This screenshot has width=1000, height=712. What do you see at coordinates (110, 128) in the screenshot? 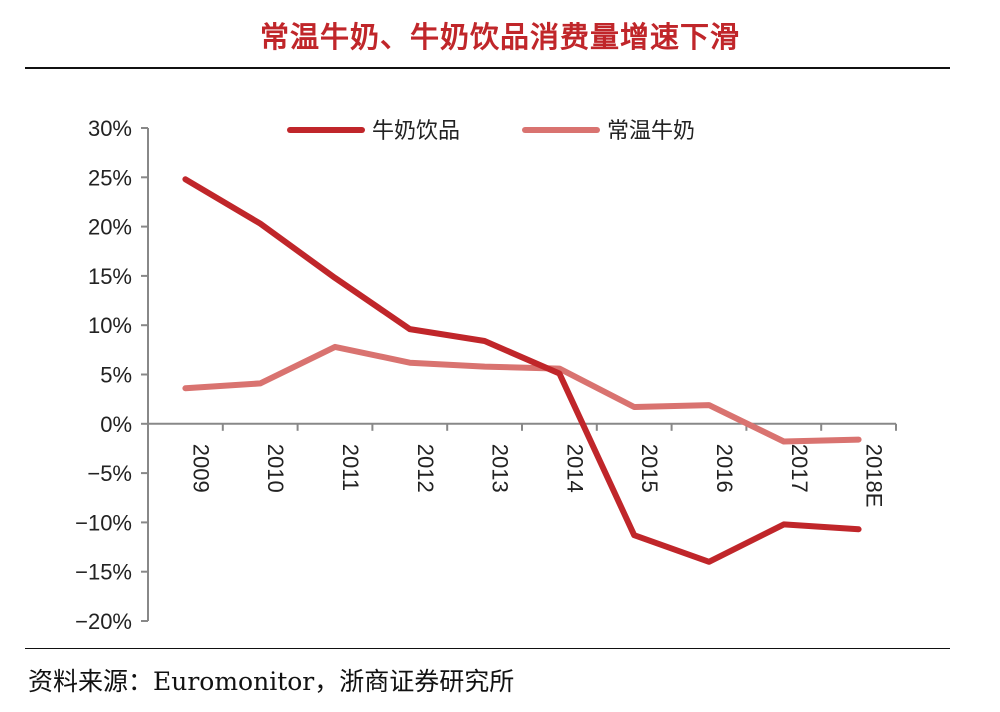
I see `y-tick-label: 30%` at bounding box center [110, 128].